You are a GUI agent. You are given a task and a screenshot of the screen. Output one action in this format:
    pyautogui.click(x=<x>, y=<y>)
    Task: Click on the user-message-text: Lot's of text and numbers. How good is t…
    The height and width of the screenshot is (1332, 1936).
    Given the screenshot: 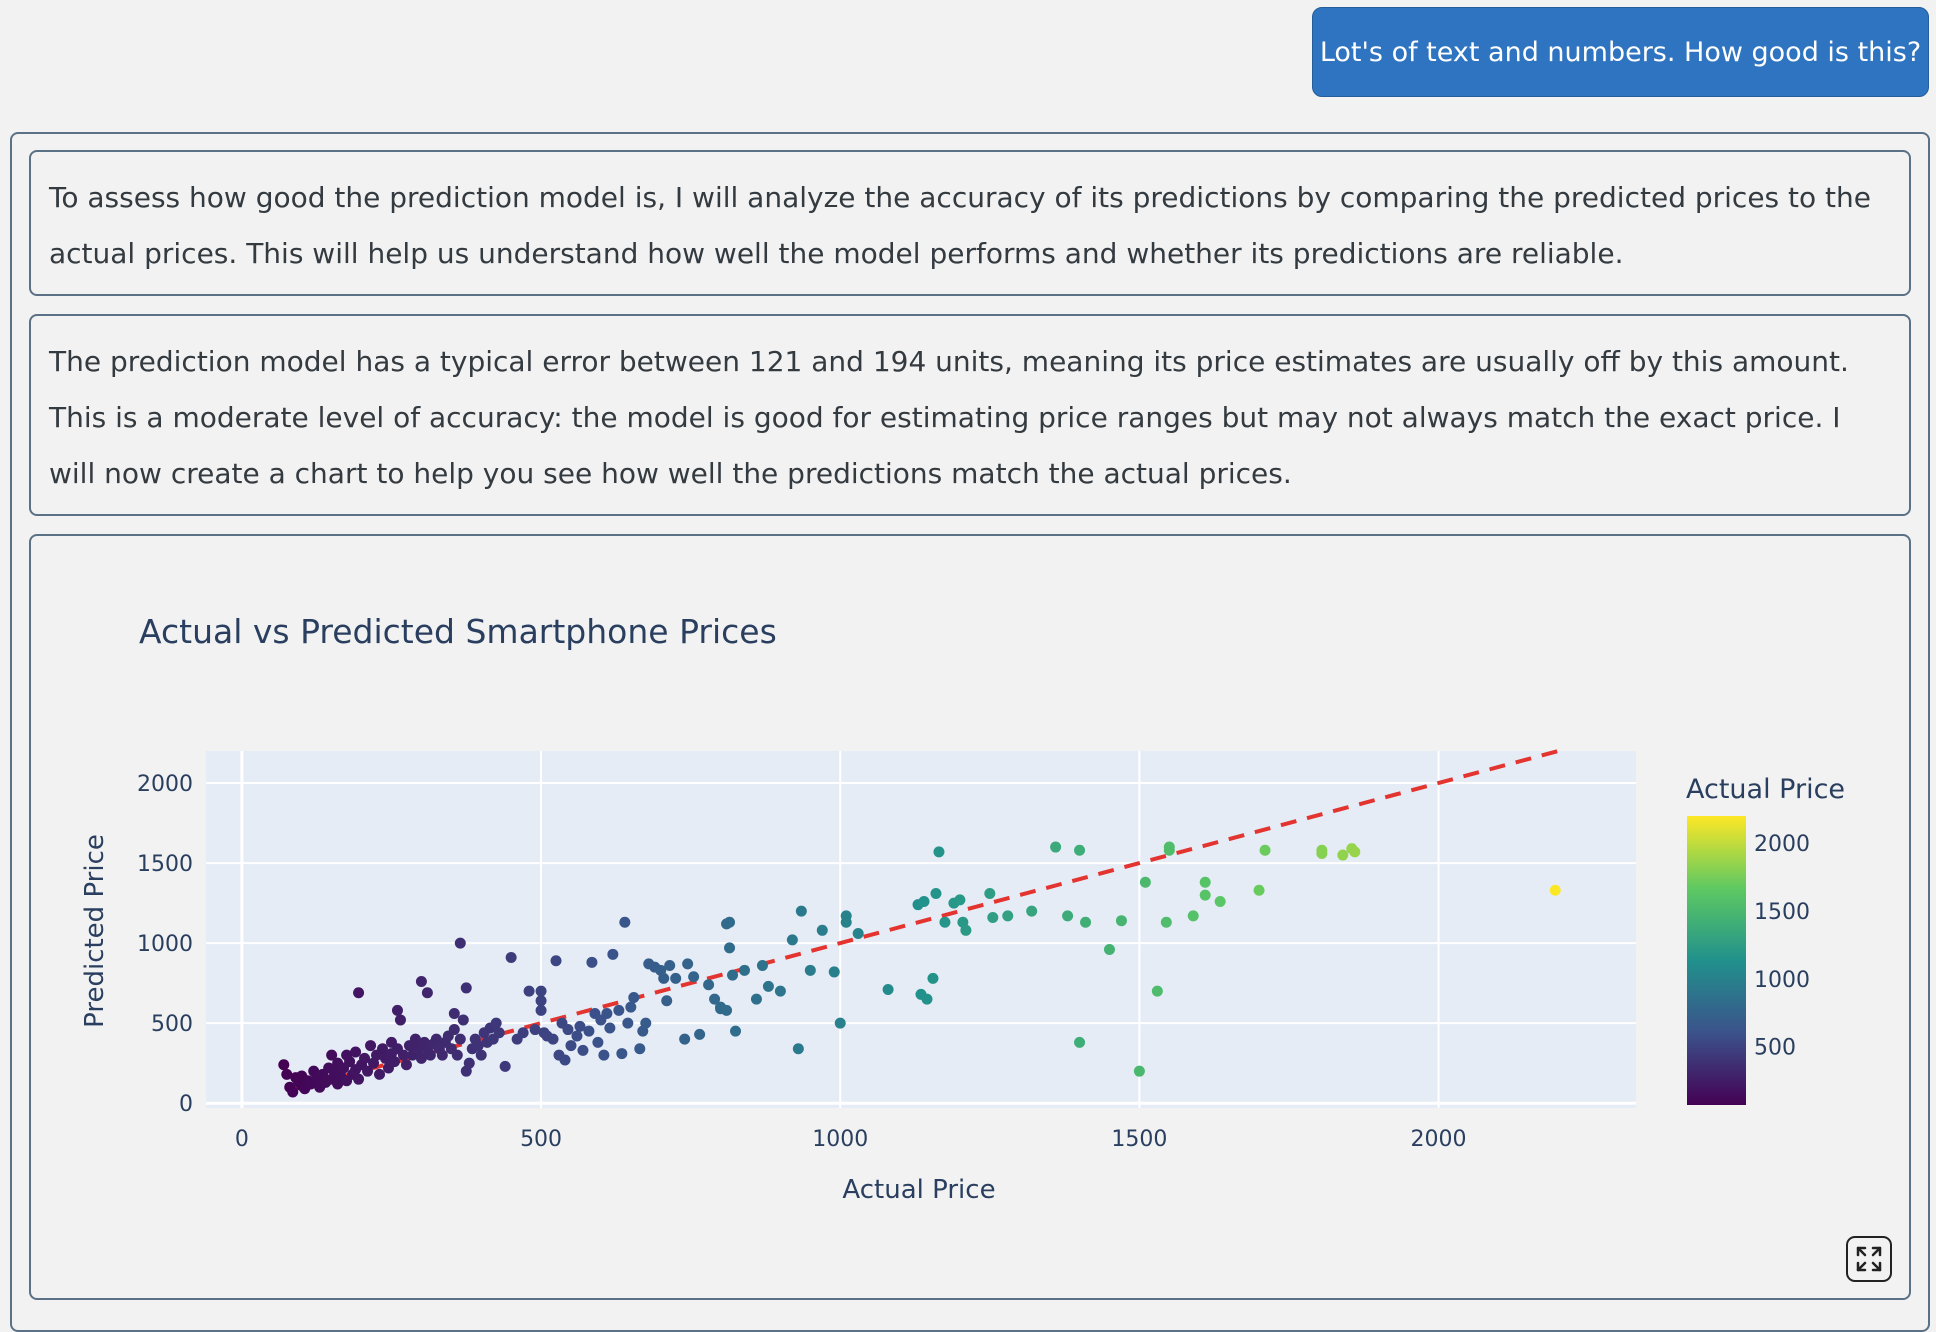 What is the action you would take?
    pyautogui.click(x=1620, y=52)
    